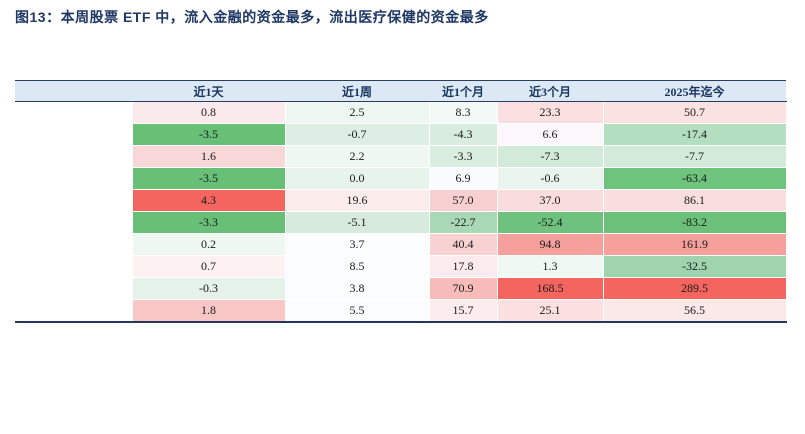 The height and width of the screenshot is (434, 805). I want to click on value-cell: -0.3, so click(208, 288).